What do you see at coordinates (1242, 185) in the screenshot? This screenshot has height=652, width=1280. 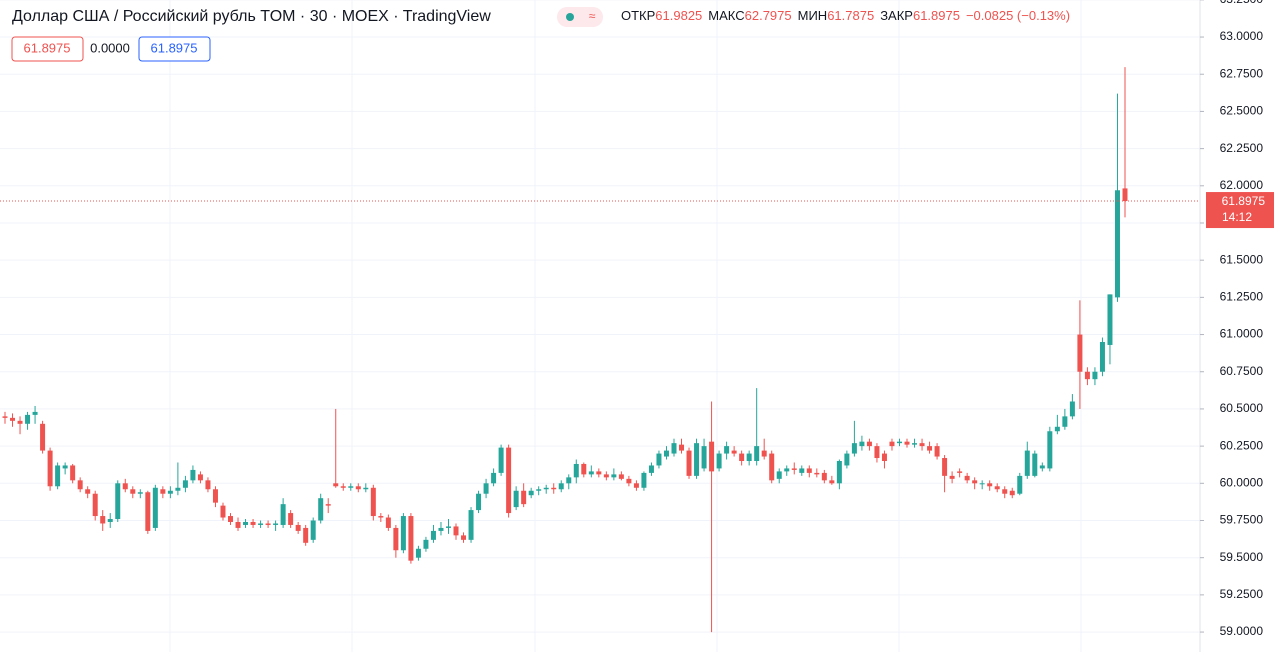 I see `y-tick-label: 62.0000` at bounding box center [1242, 185].